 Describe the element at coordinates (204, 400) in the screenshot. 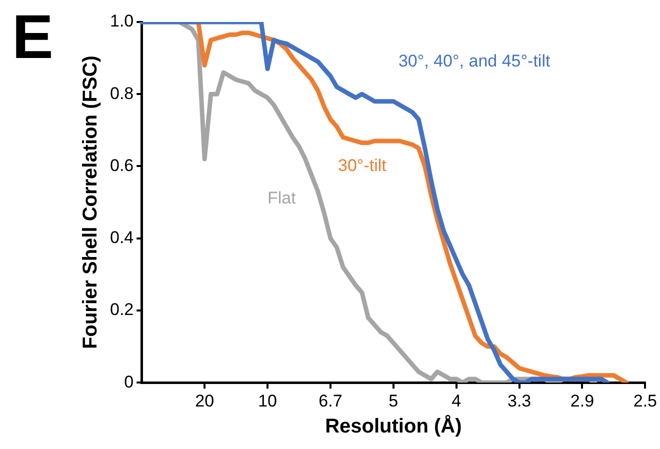

I see `x-tick-label: 20` at that location.